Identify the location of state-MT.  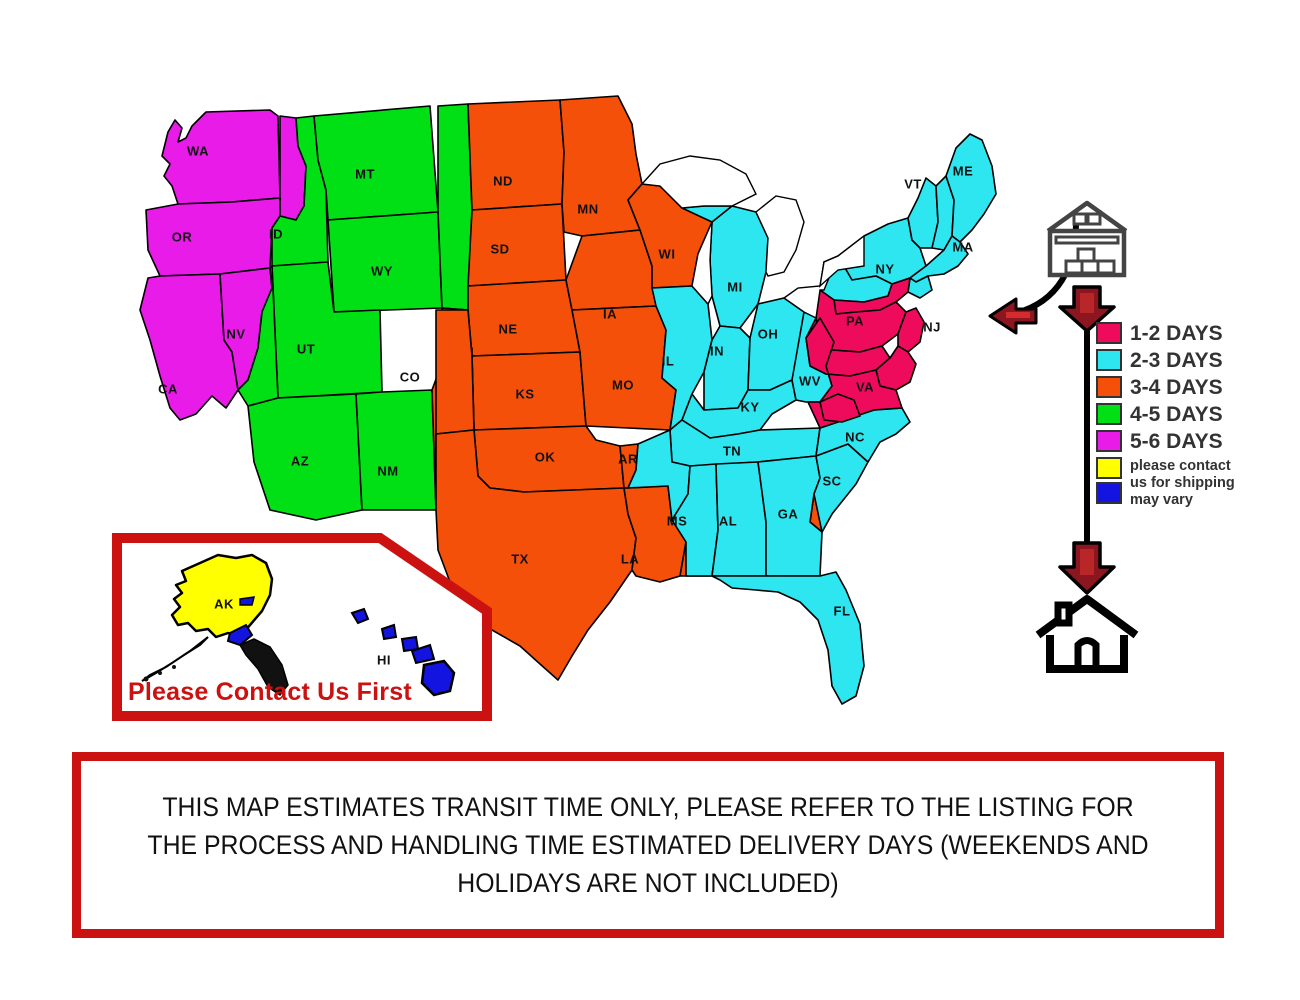
(376, 163).